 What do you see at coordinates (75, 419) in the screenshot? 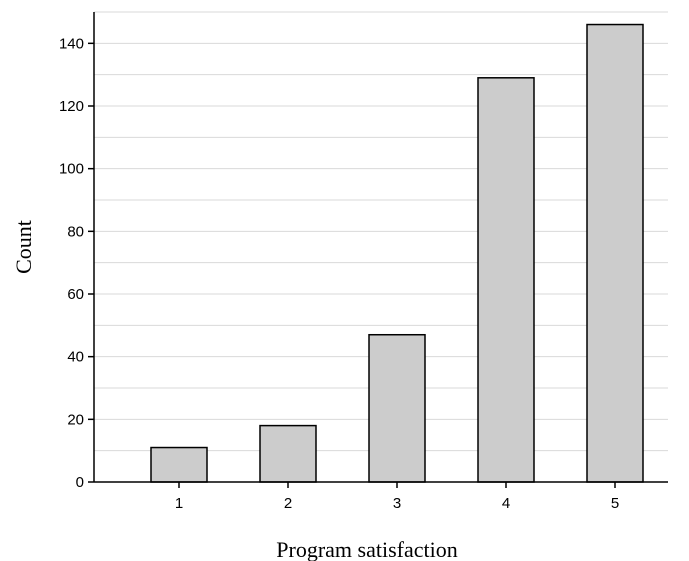
I see `y-tick-label: 20` at bounding box center [75, 419].